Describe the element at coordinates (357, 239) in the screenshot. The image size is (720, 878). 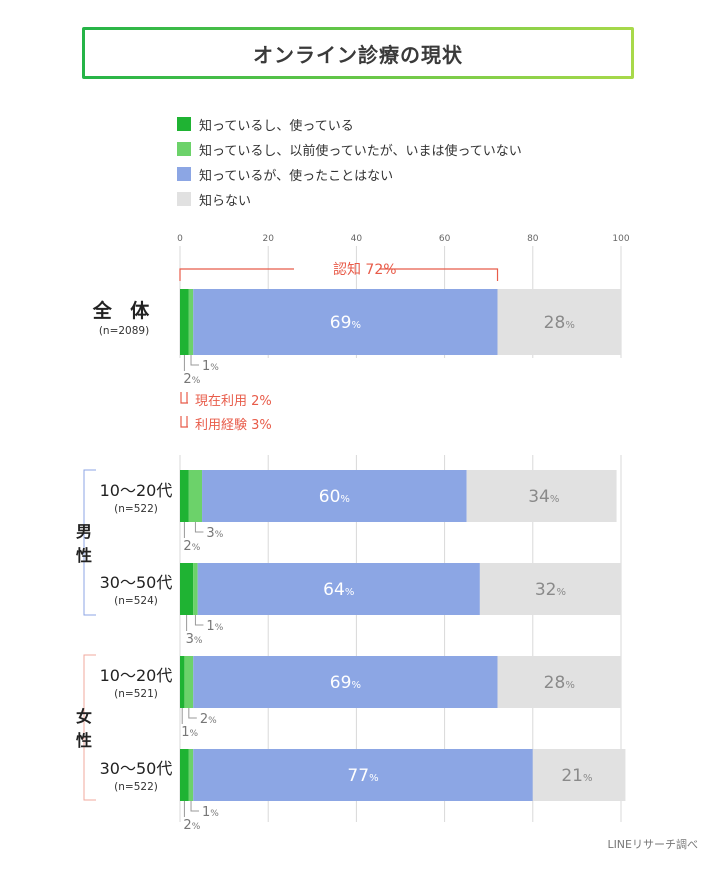
I see `tick-label: 40` at that location.